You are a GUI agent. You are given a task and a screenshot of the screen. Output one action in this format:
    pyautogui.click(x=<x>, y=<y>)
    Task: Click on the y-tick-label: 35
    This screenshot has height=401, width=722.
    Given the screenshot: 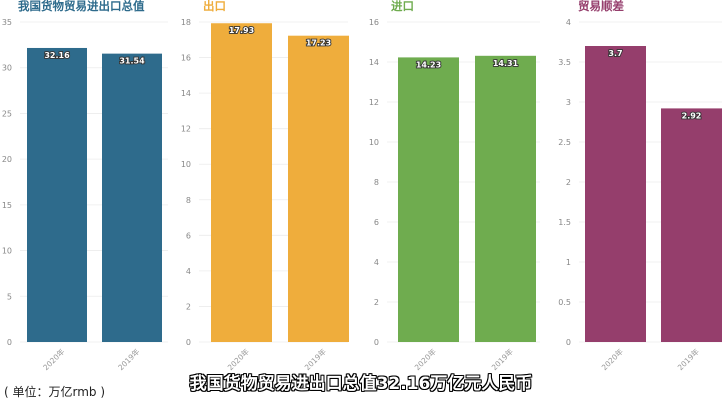 What is the action you would take?
    pyautogui.click(x=7, y=22)
    